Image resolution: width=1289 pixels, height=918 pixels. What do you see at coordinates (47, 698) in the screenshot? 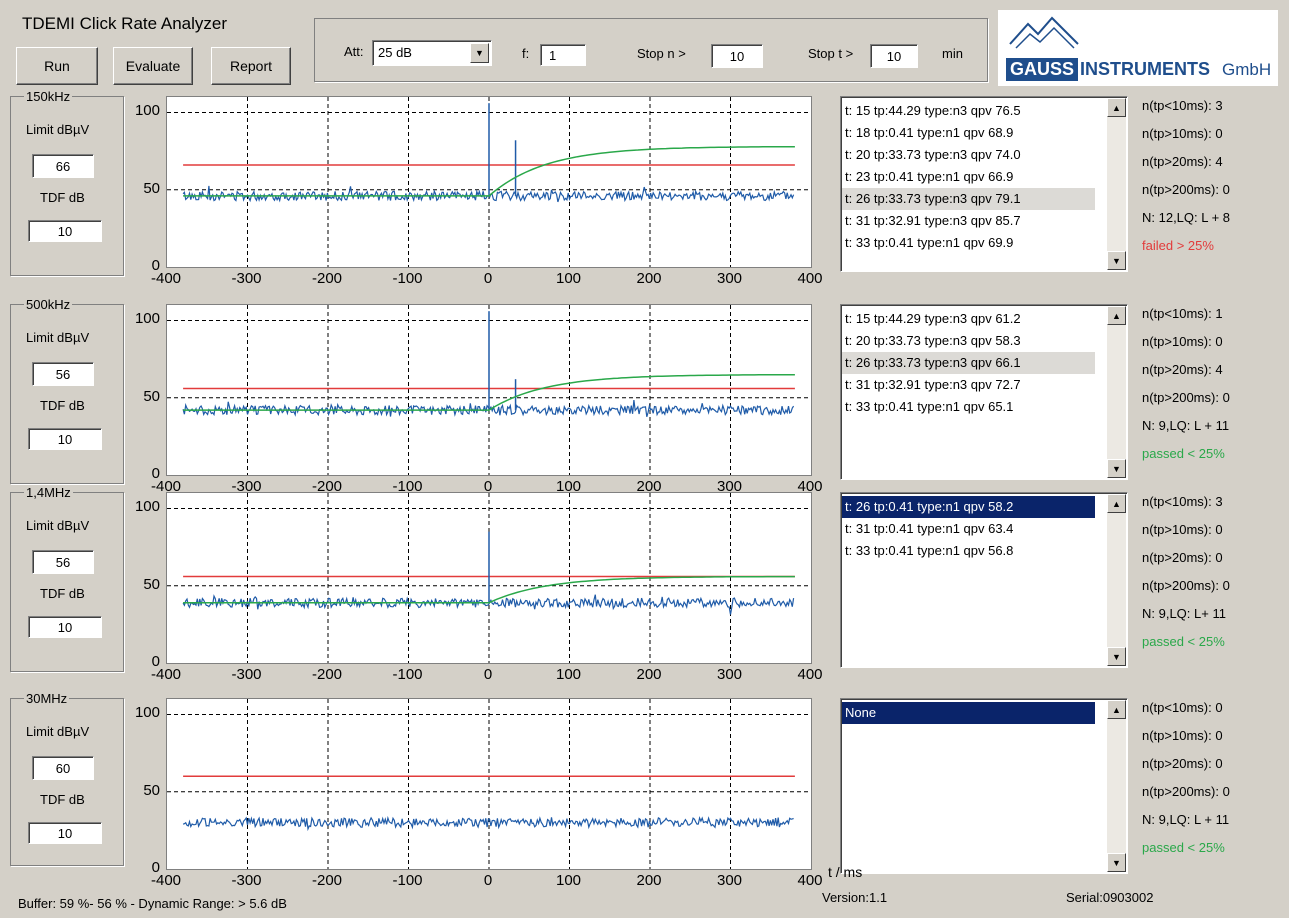
I see `band-label: 30MHz` at bounding box center [47, 698].